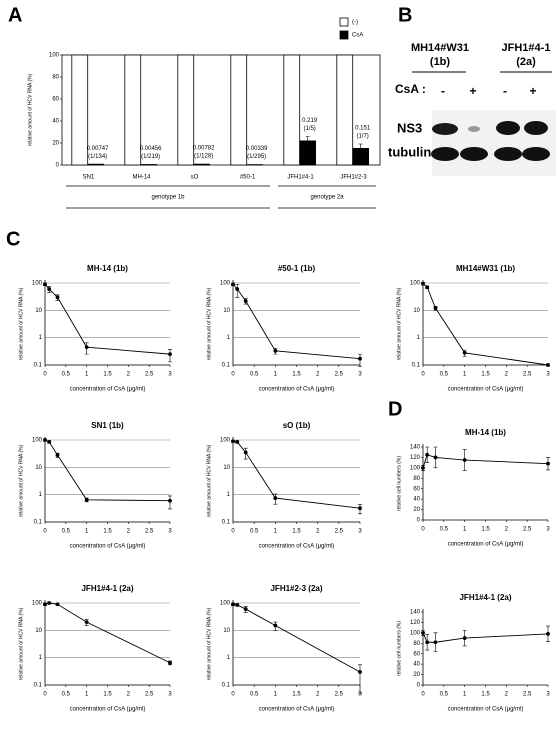 This screenshot has height=739, width=560. Describe the element at coordinates (405, 15) in the screenshot. I see `panel-label: B` at that location.